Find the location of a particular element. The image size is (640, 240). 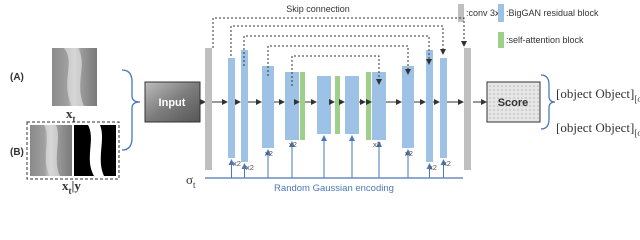

legend-attention-swatch is located at coordinates (501, 40).